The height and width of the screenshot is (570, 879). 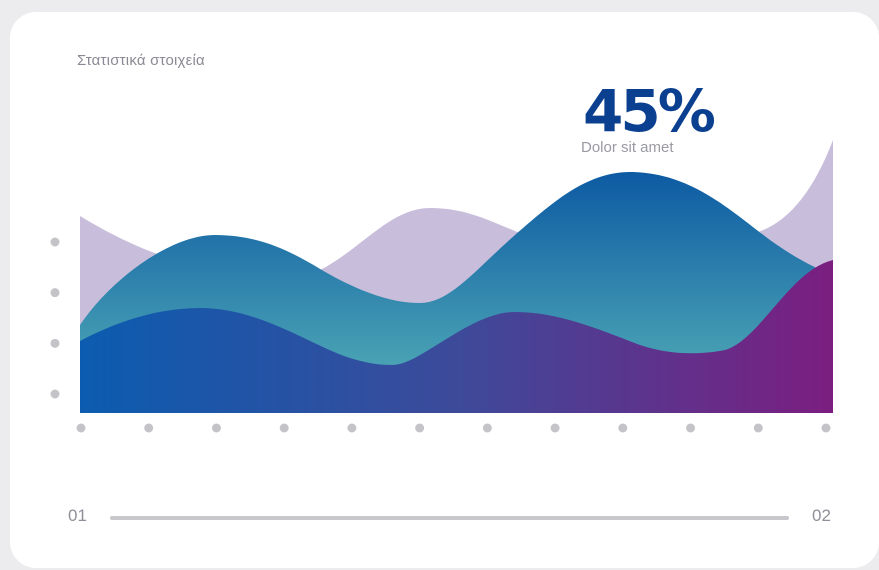 What do you see at coordinates (453, 428) in the screenshot?
I see `x-axis-dots` at bounding box center [453, 428].